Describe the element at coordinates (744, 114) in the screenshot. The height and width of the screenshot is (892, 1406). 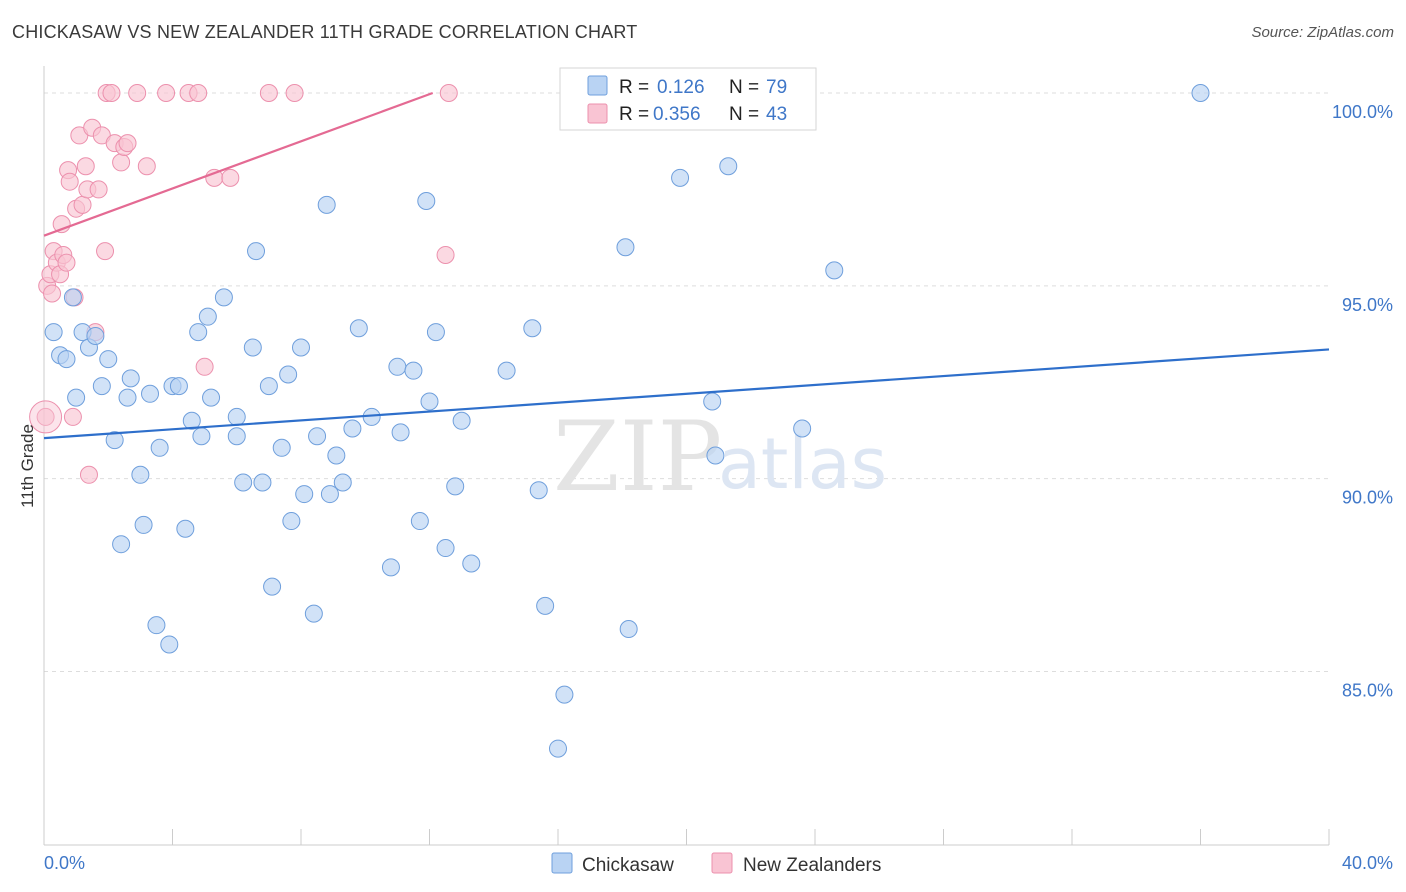
I see `legend-n-label-2: N =` at that location.